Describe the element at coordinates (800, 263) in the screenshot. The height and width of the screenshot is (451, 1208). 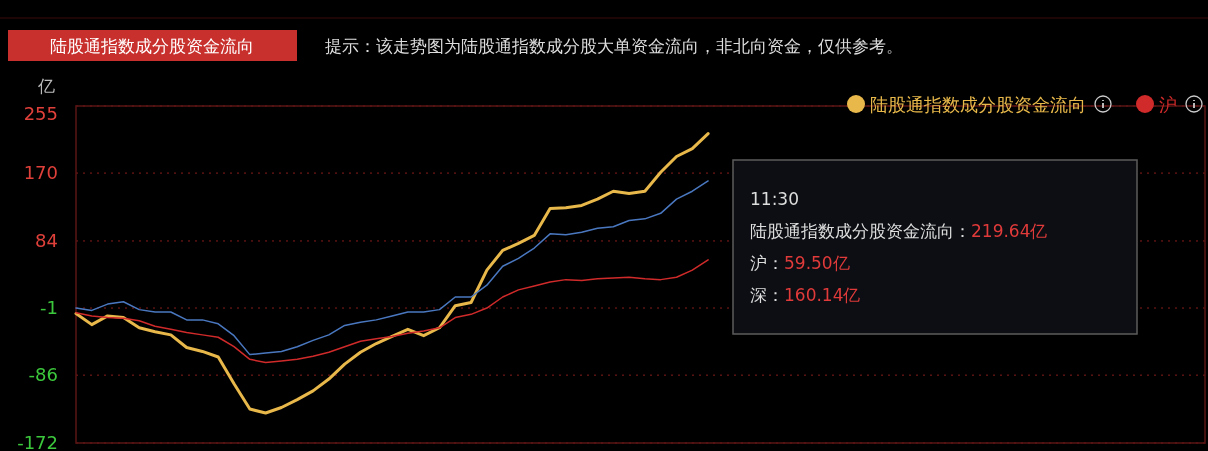
I see `annotation: 沪：59.50亿` at that location.